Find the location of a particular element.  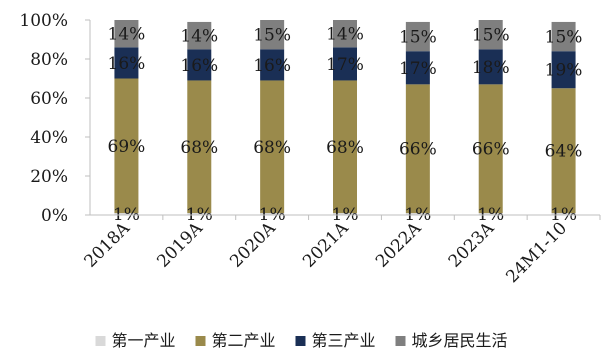

x-tick-label: 2019A is located at coordinates (180, 245).